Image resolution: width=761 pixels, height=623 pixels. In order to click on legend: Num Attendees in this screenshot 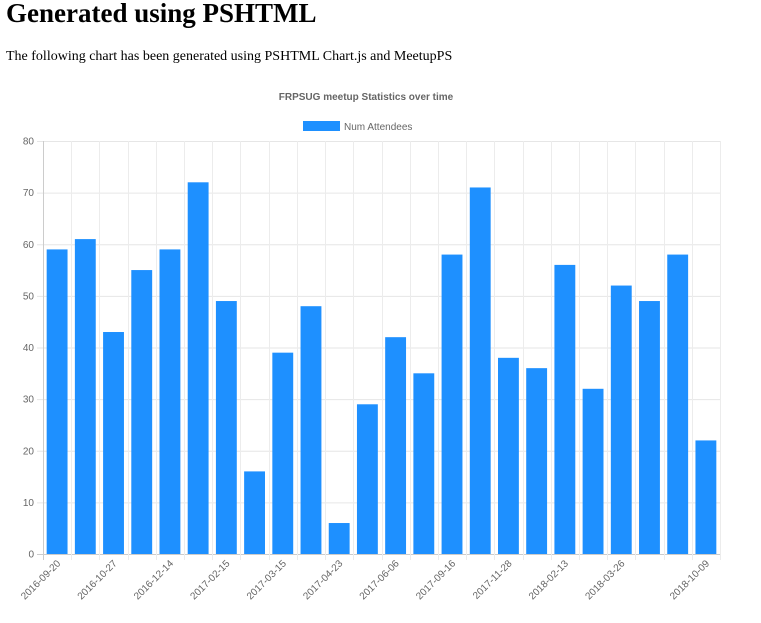, I will do `click(357, 127)`.